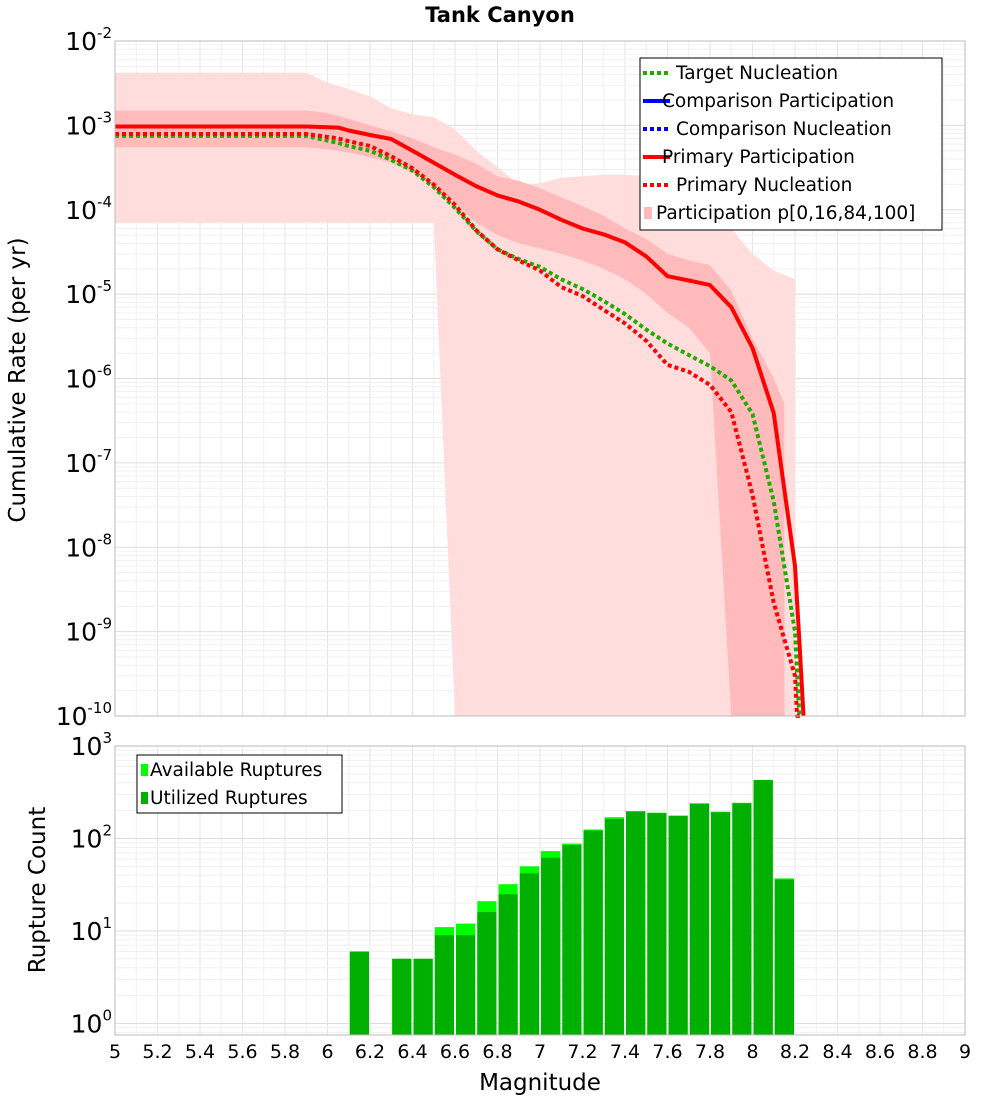 This screenshot has width=1000, height=1100. I want to click on legend-swatch-band, so click(648, 213).